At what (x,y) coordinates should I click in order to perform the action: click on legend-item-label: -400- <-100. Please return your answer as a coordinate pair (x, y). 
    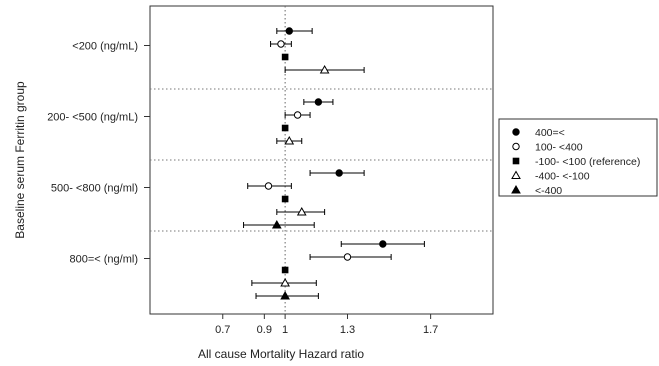
    Looking at the image, I should click on (562, 177).